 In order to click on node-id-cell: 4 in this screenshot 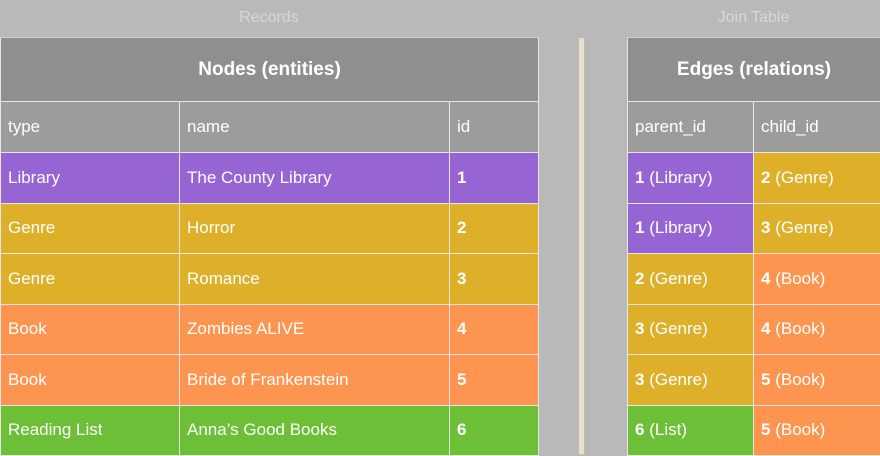, I will do `click(494, 329)`.